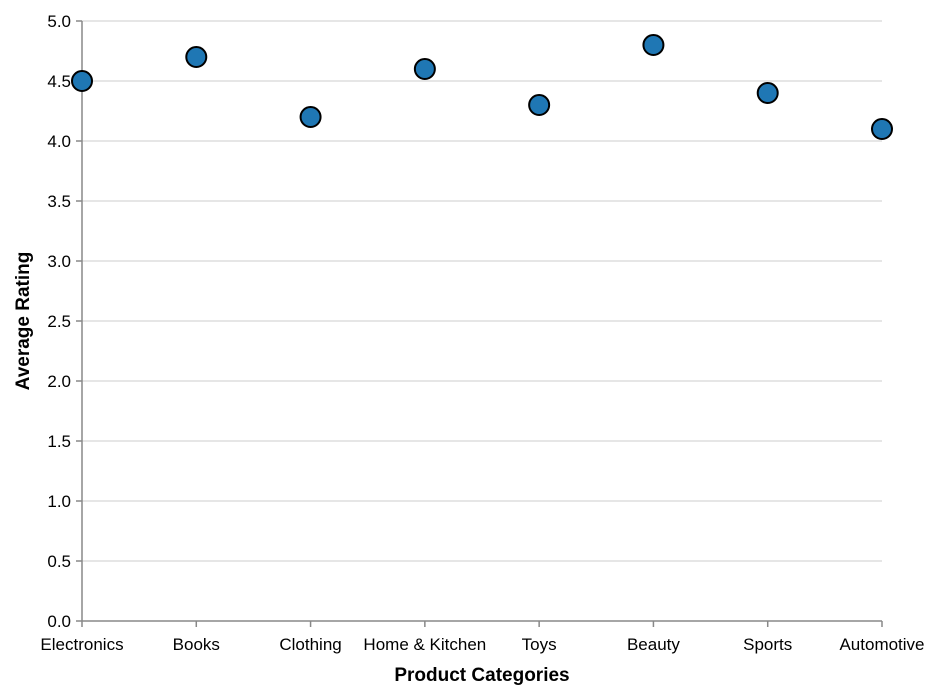 This screenshot has height=699, width=944. I want to click on y-tick-label: 2.0, so click(59, 381).